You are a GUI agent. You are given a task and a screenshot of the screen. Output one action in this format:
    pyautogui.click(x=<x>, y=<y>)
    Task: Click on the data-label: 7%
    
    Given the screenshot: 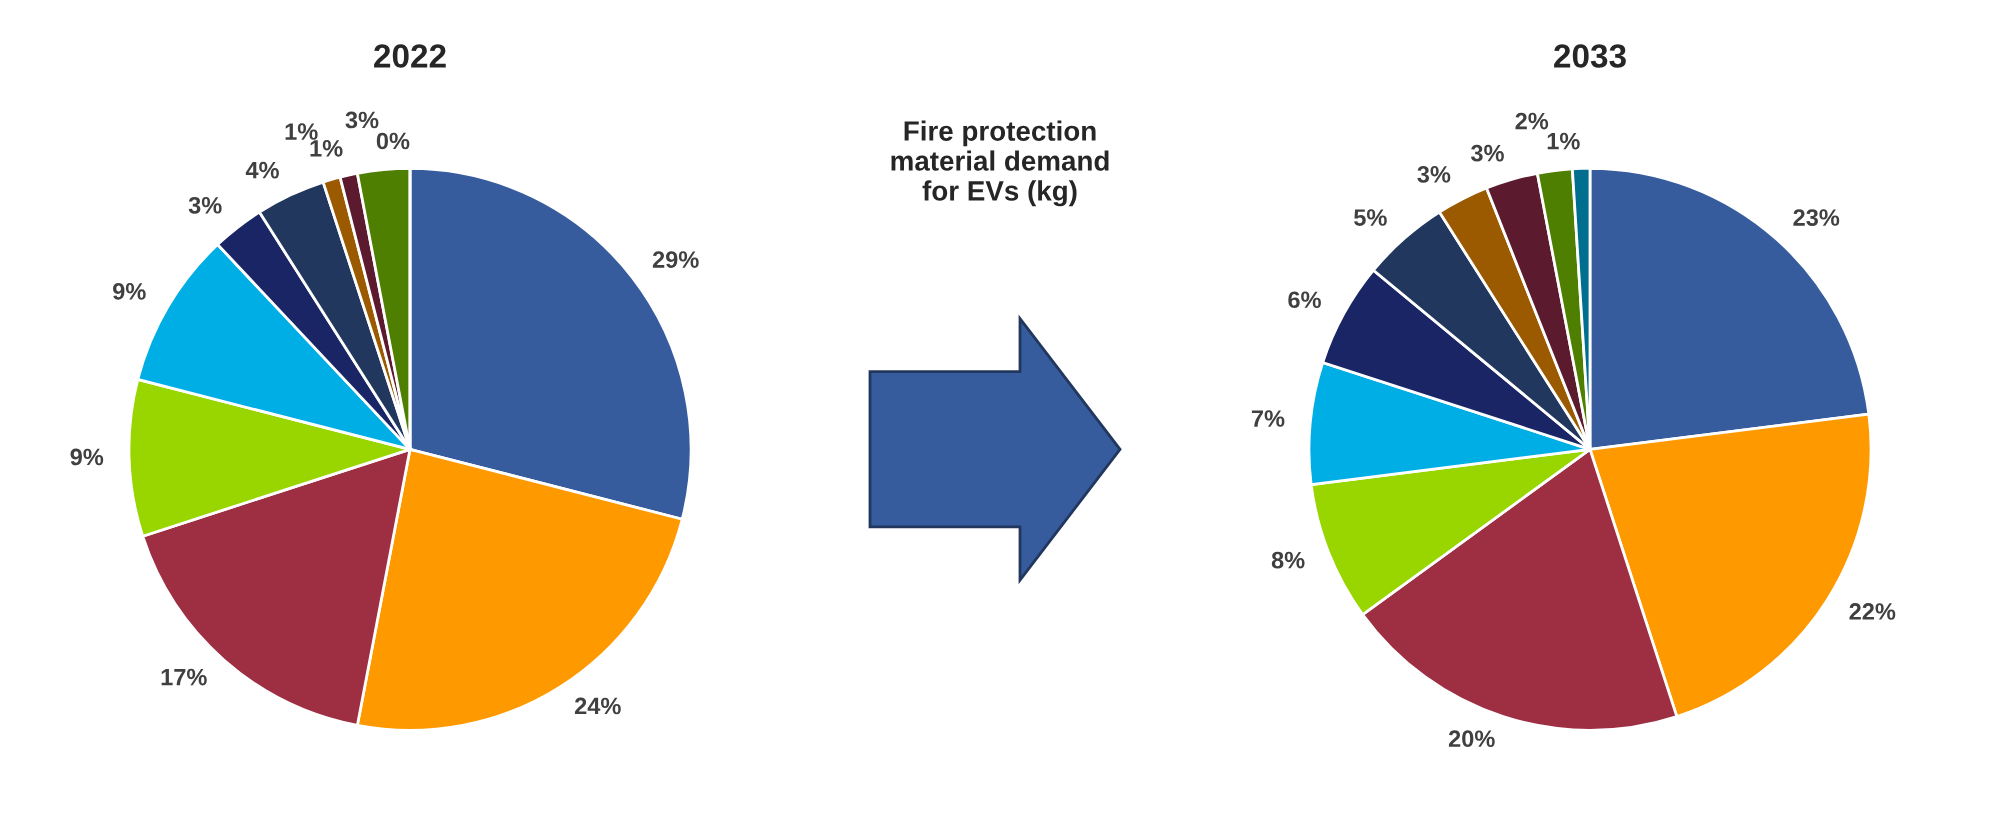 What is the action you would take?
    pyautogui.click(x=1268, y=418)
    